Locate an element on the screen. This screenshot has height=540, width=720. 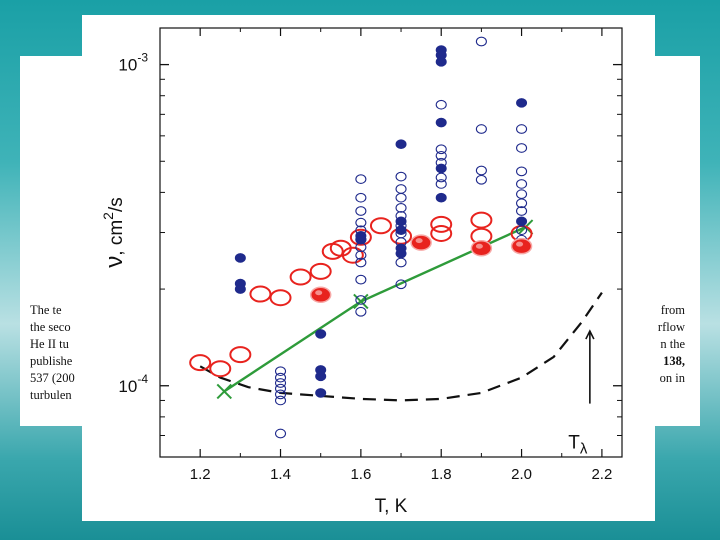
background-text-right-line: from is located at coordinates (672, 310).